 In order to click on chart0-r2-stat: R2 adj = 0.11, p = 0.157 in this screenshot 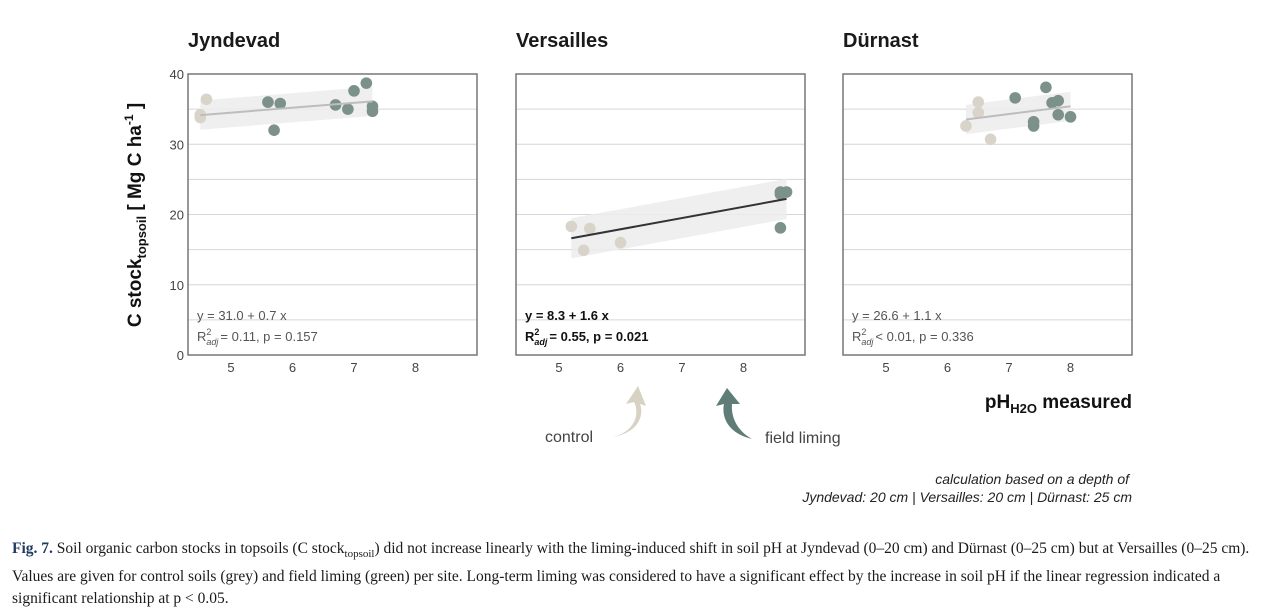, I will do `click(257, 337)`.